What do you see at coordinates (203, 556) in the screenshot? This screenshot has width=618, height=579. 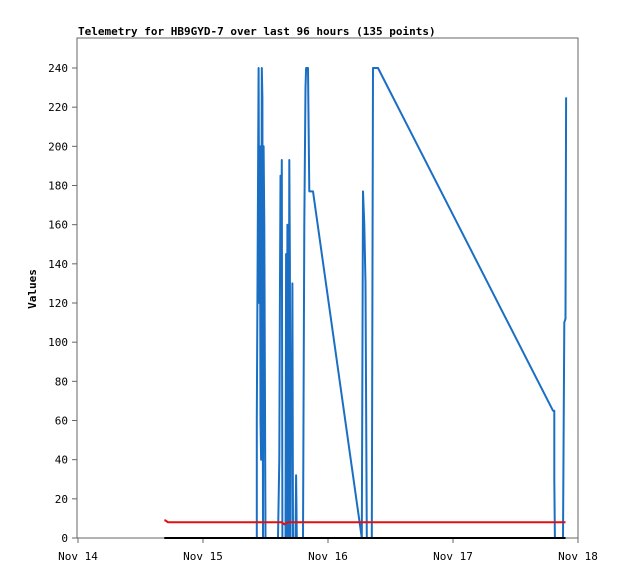 I see `x-tick-label: Nov 15` at bounding box center [203, 556].